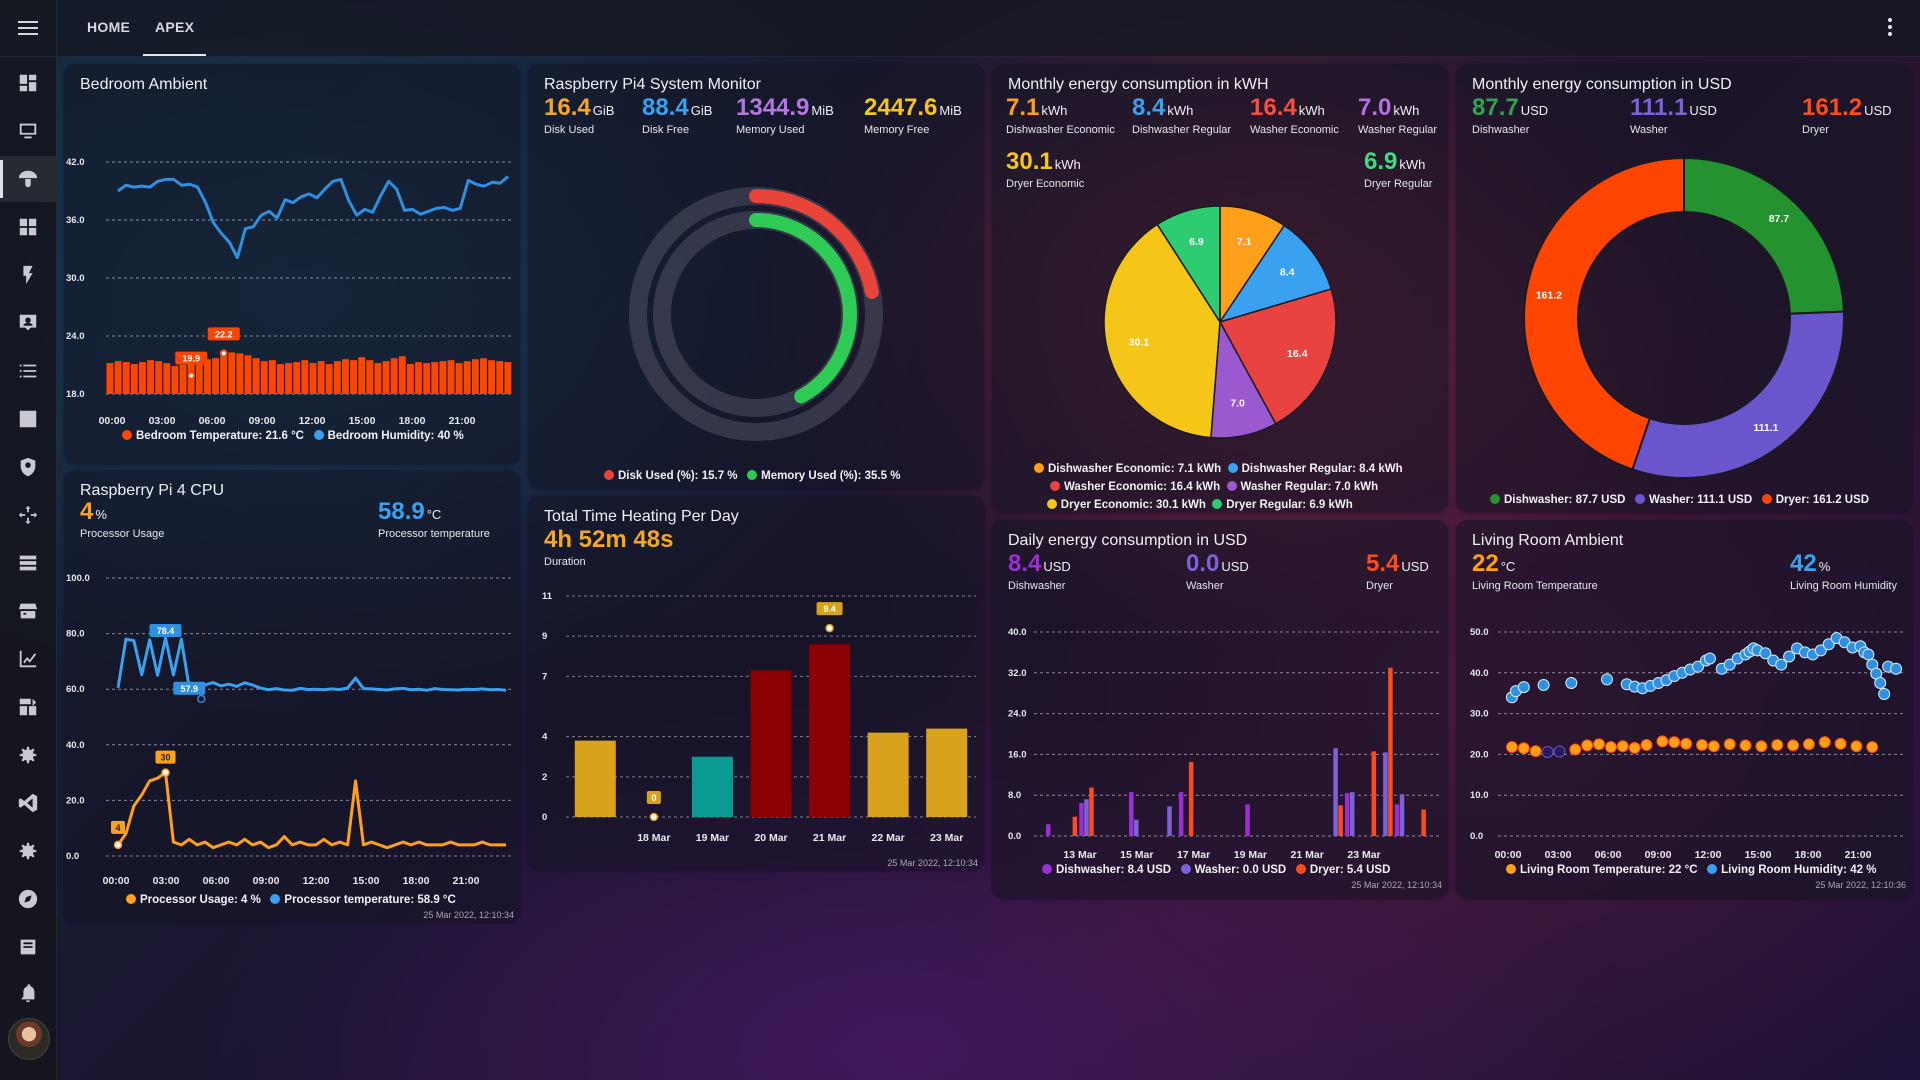  I want to click on pie-data-label: 7.0, so click(1237, 404).